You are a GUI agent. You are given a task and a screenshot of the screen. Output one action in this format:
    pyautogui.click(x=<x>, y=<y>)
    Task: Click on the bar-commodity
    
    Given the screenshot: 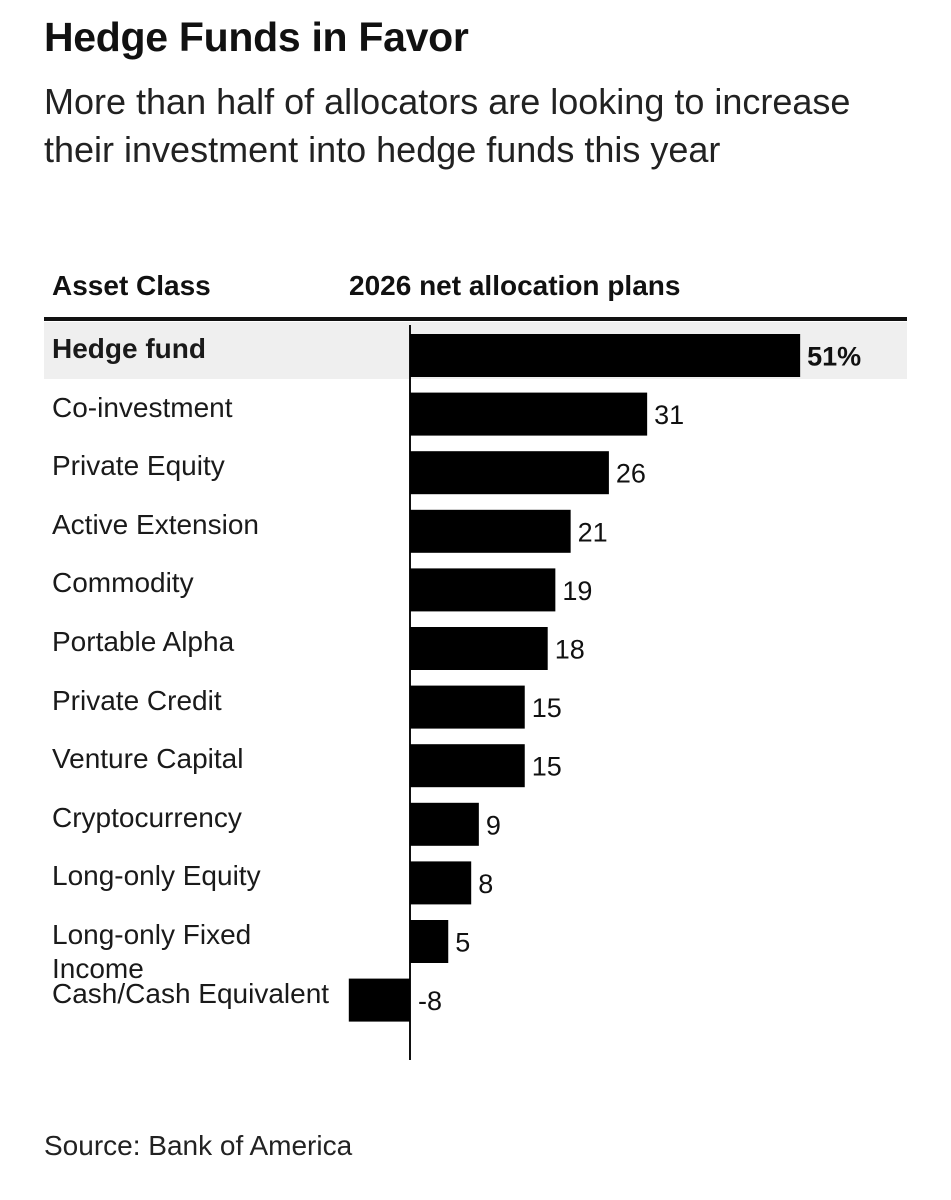 What is the action you would take?
    pyautogui.click(x=483, y=590)
    